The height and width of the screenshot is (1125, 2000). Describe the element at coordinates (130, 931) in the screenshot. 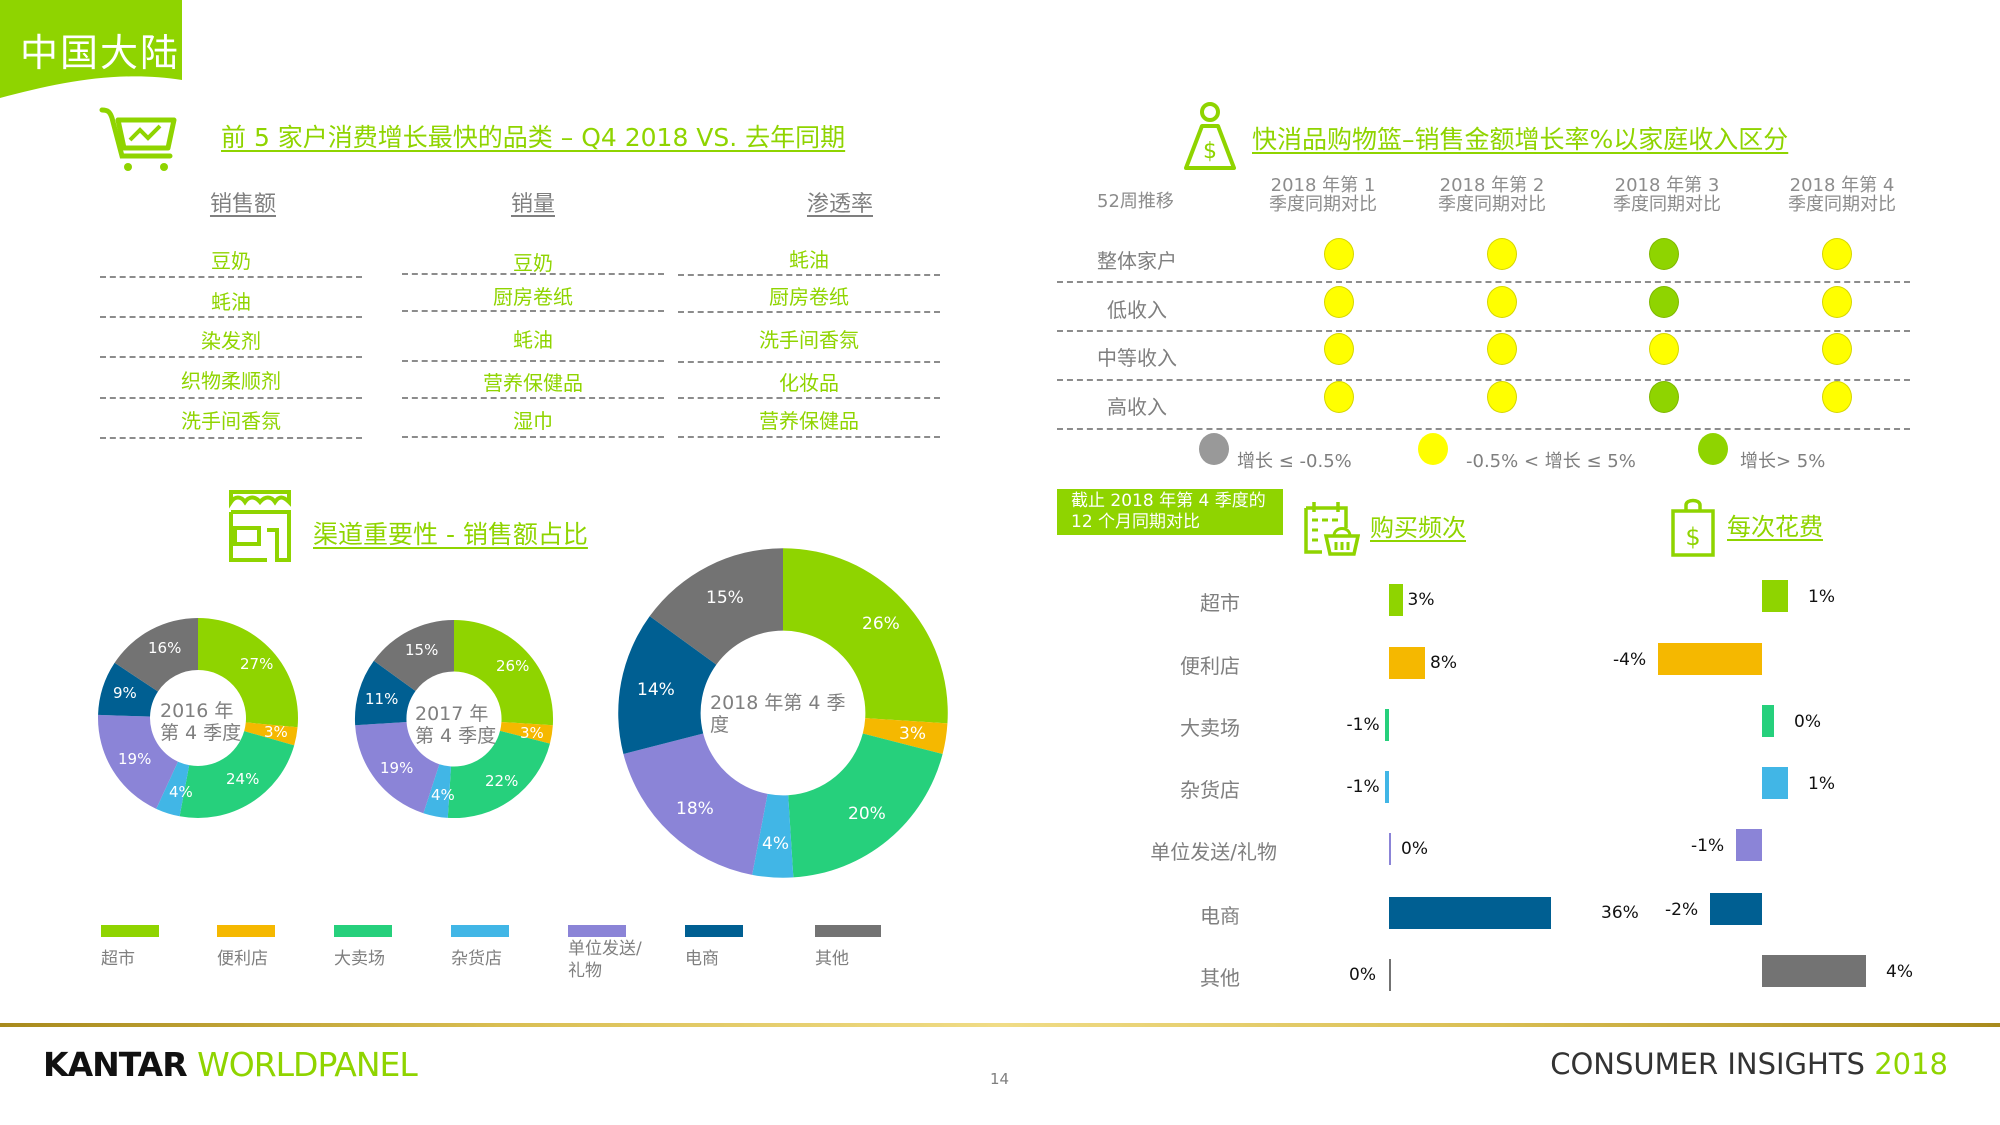

I see `legend-swatch-supermarket` at that location.